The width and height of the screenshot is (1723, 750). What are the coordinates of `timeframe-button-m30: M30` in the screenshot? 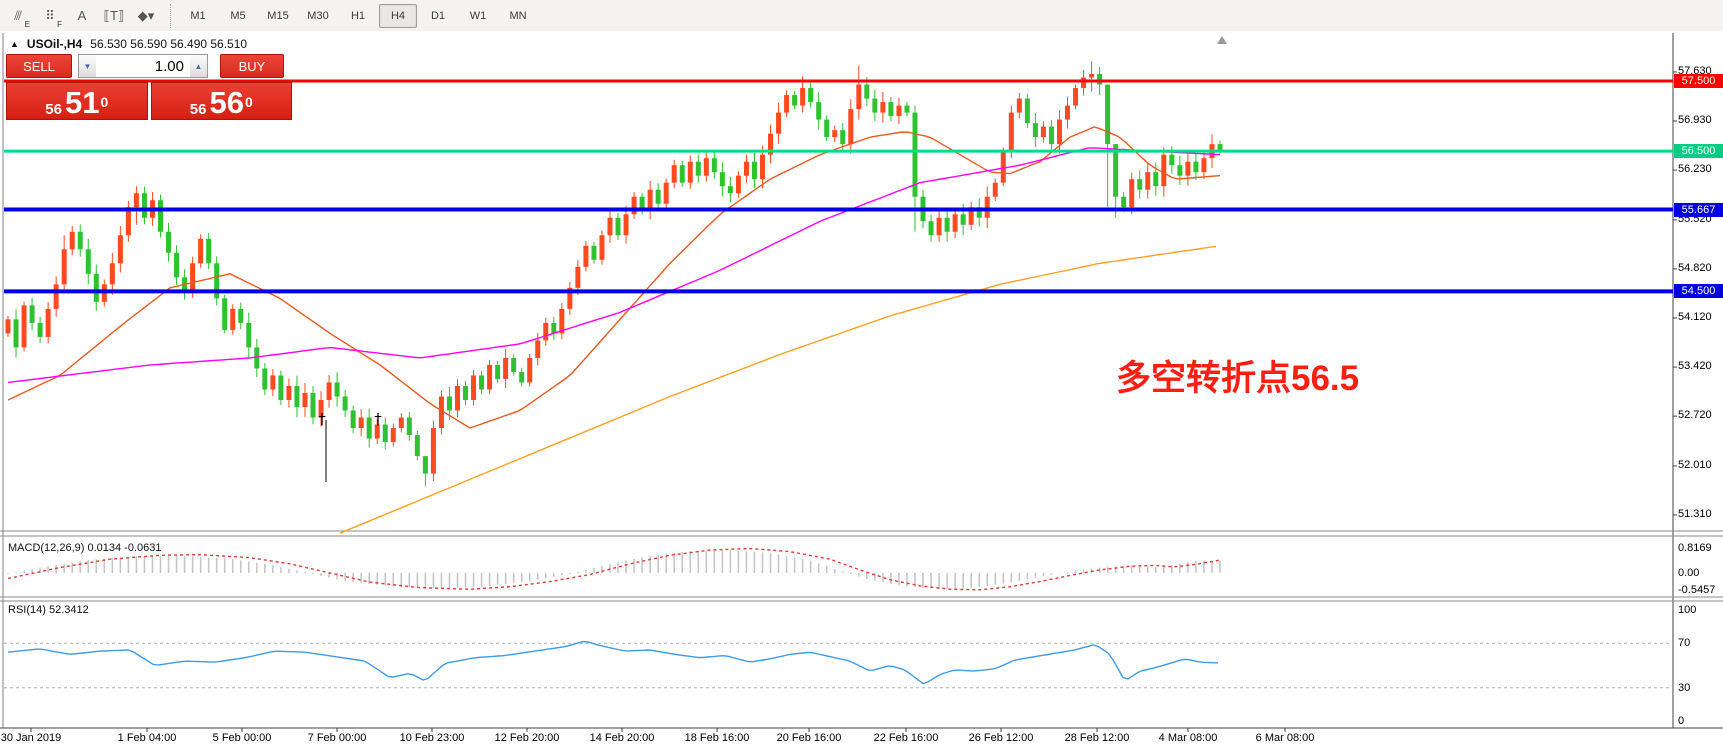 It's located at (318, 15).